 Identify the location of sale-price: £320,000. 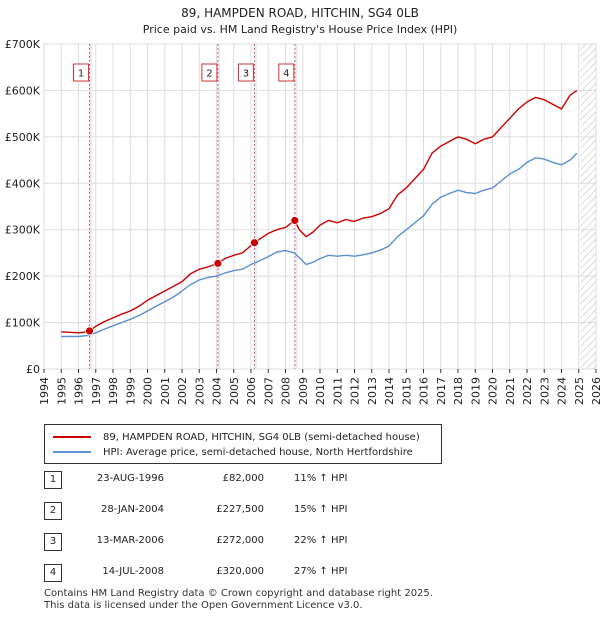
(240, 571).